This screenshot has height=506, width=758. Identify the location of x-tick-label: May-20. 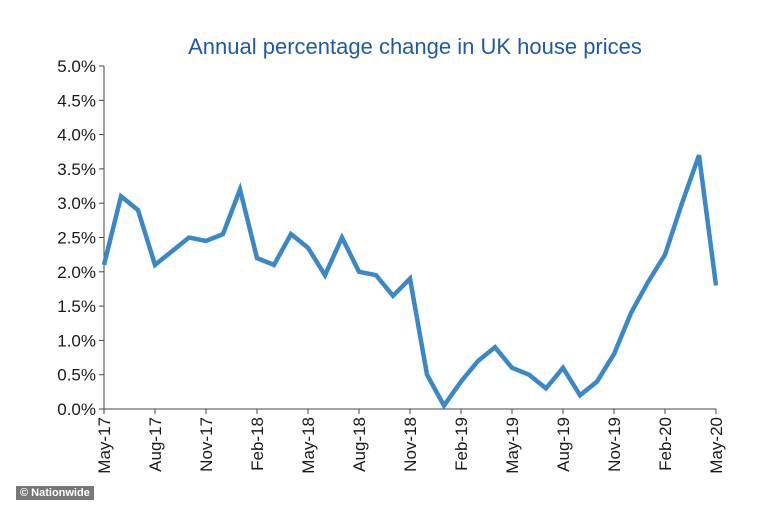
(716, 445).